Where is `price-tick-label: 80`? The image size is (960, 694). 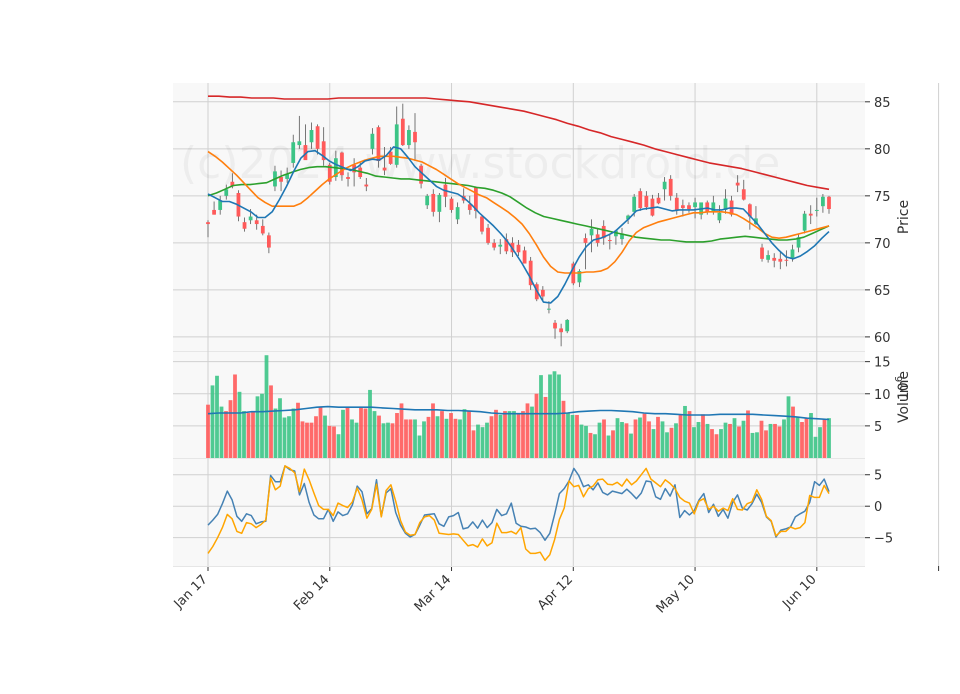
price-tick-label: 80 is located at coordinates (882, 150).